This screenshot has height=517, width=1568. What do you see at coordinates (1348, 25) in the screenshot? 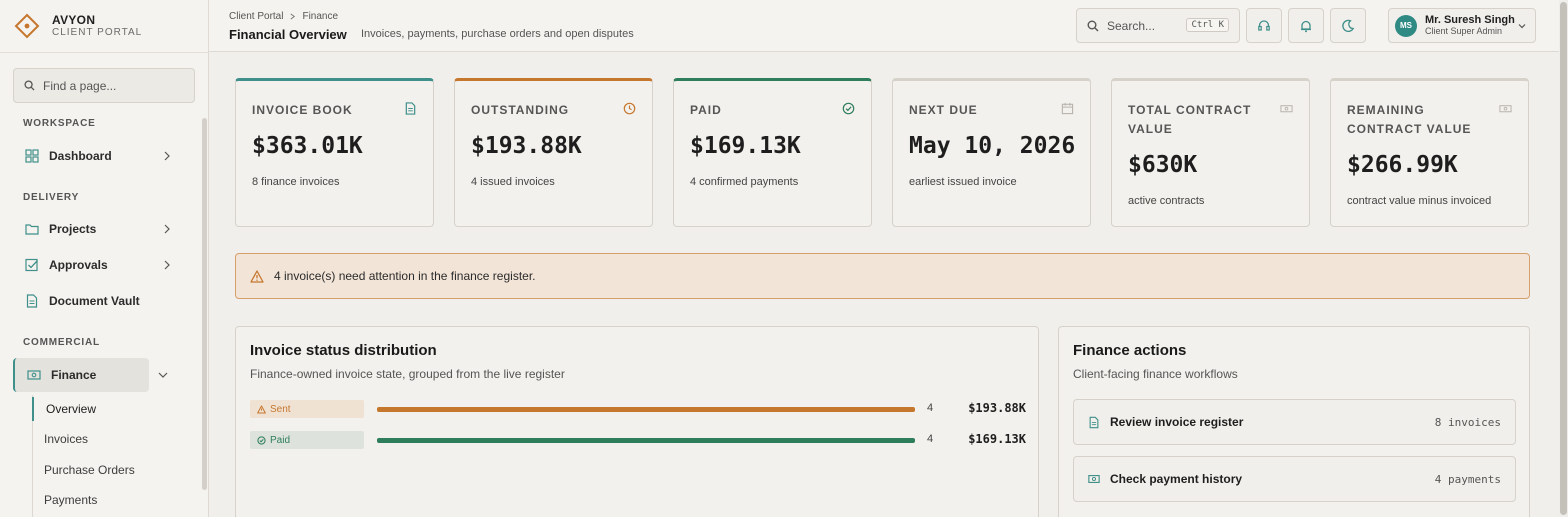
I see `theme-toggle-button` at bounding box center [1348, 25].